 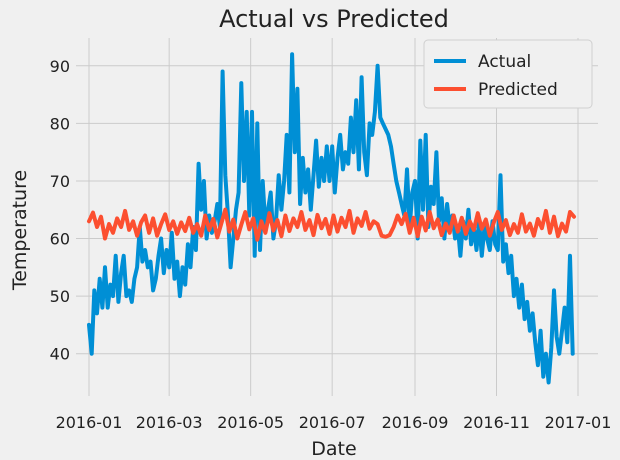 I want to click on y-tick-label: 70, so click(x=60, y=181).